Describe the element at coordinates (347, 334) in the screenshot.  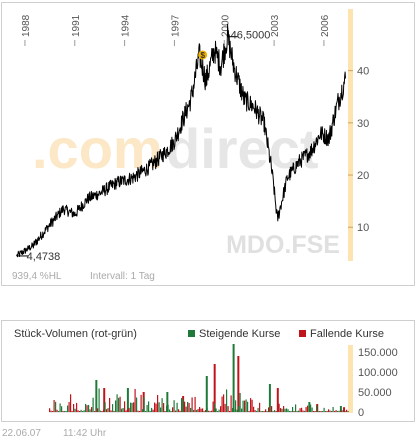
I see `legend-falling-label: Fallende Kurse` at that location.